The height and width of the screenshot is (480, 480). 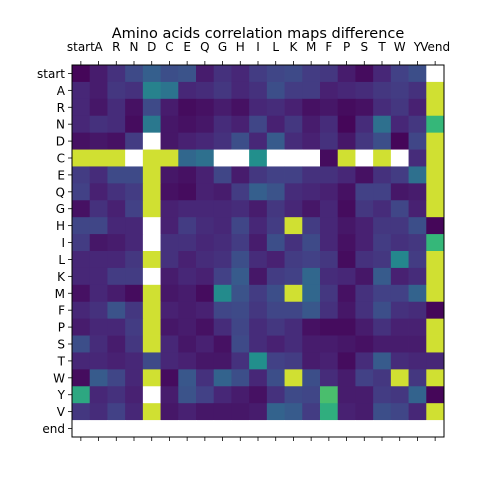 What do you see at coordinates (364, 47) in the screenshot?
I see `x-tick-label: S` at bounding box center [364, 47].